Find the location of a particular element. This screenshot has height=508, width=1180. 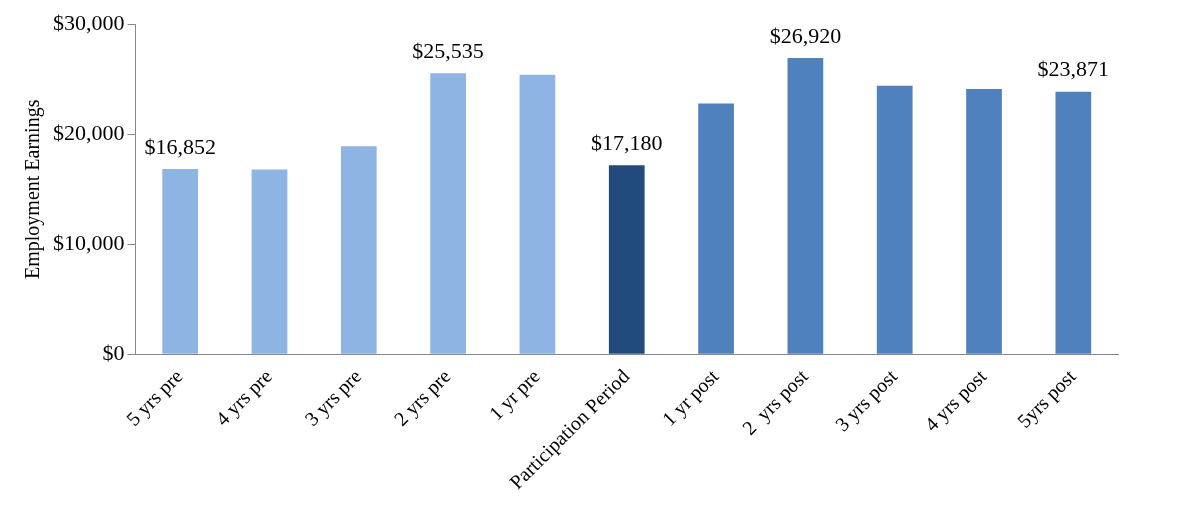

x-tick-label: 2 yrs pre is located at coordinates (422, 397).